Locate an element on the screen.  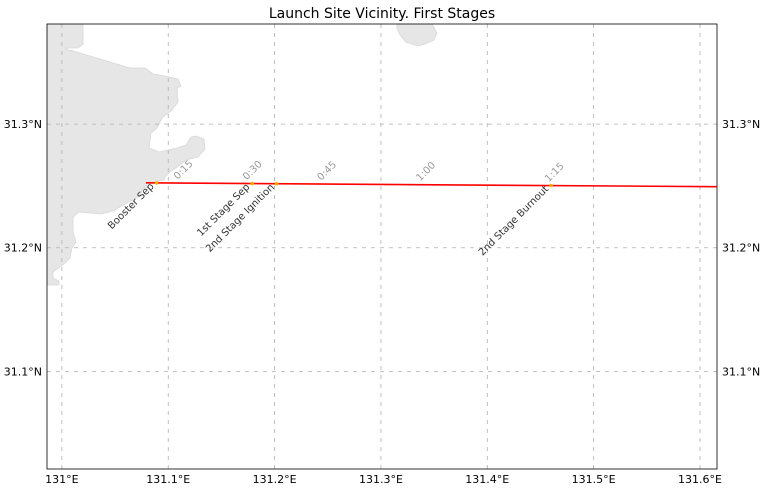
longitude-tick-label: 131.4°E is located at coordinates (487, 479).